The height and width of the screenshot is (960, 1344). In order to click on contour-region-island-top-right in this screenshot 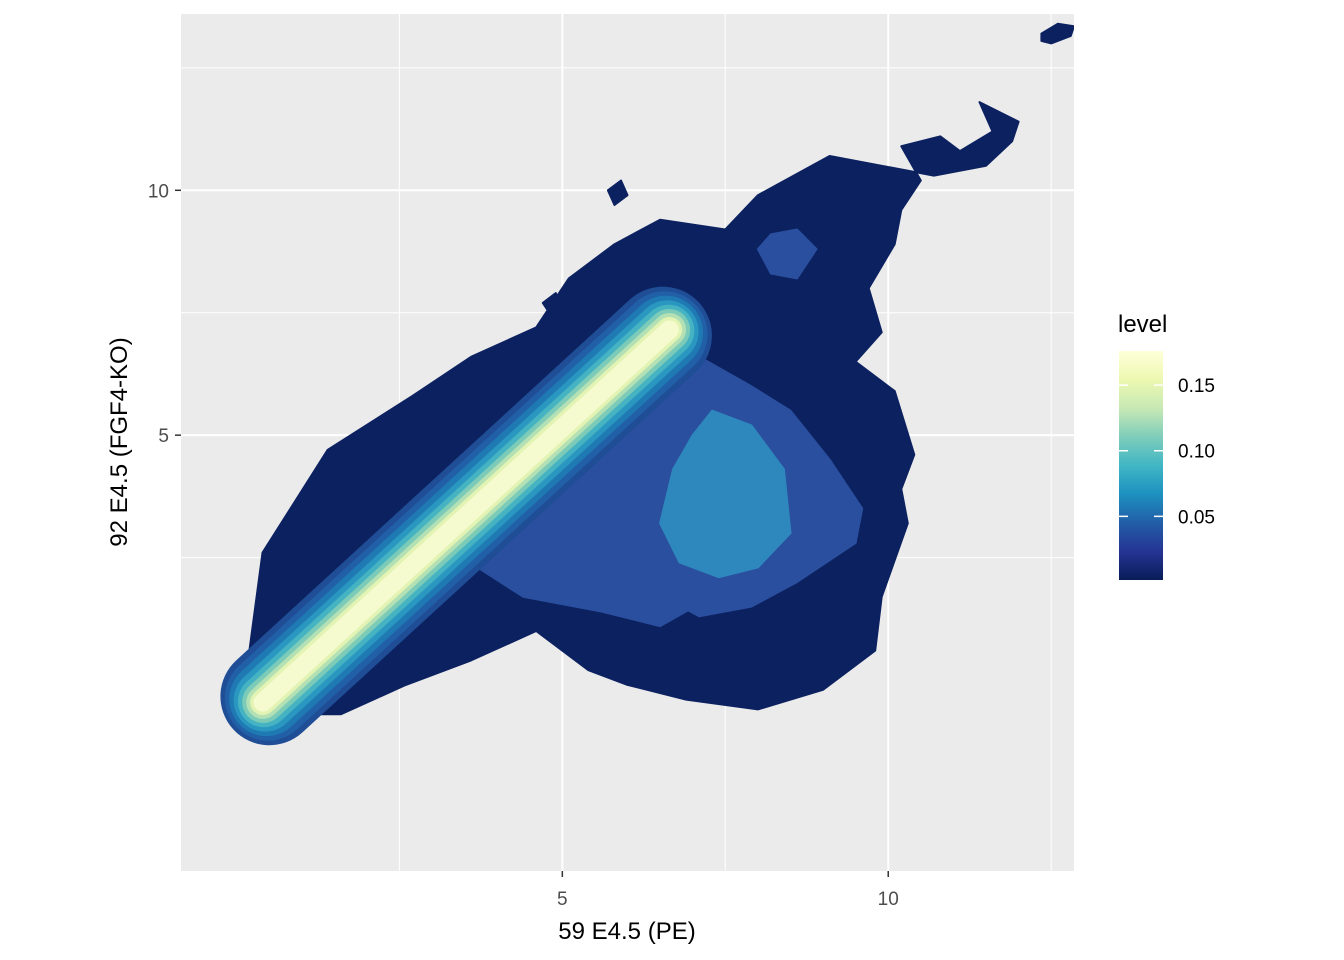, I will do `click(1057, 33)`.